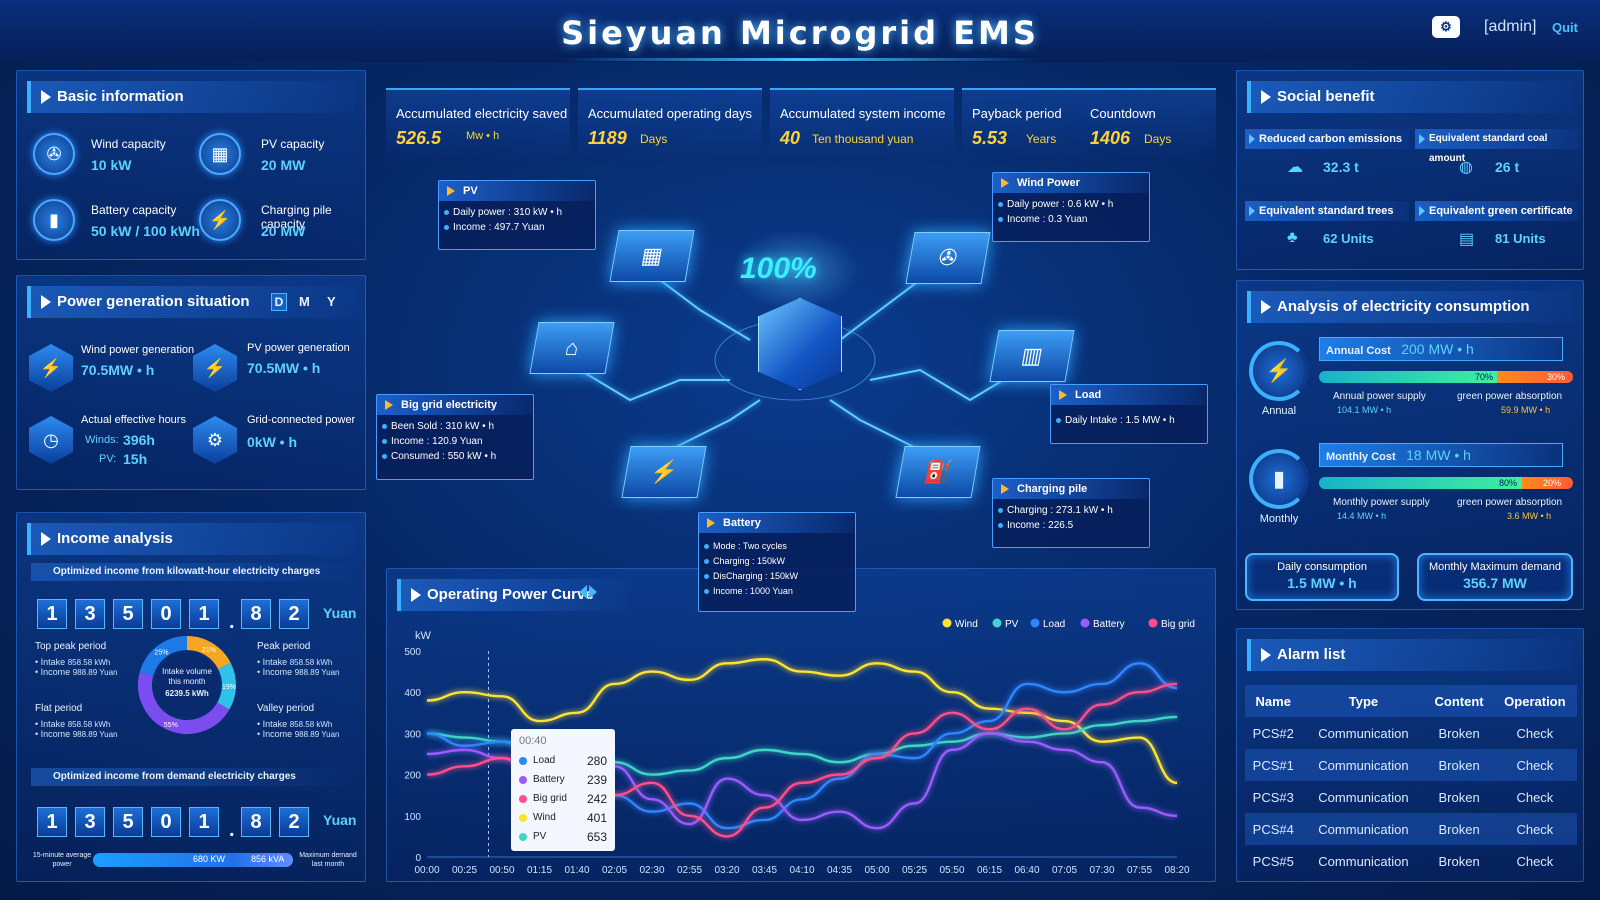 The width and height of the screenshot is (1600, 900). I want to click on tab-month: M, so click(304, 301).